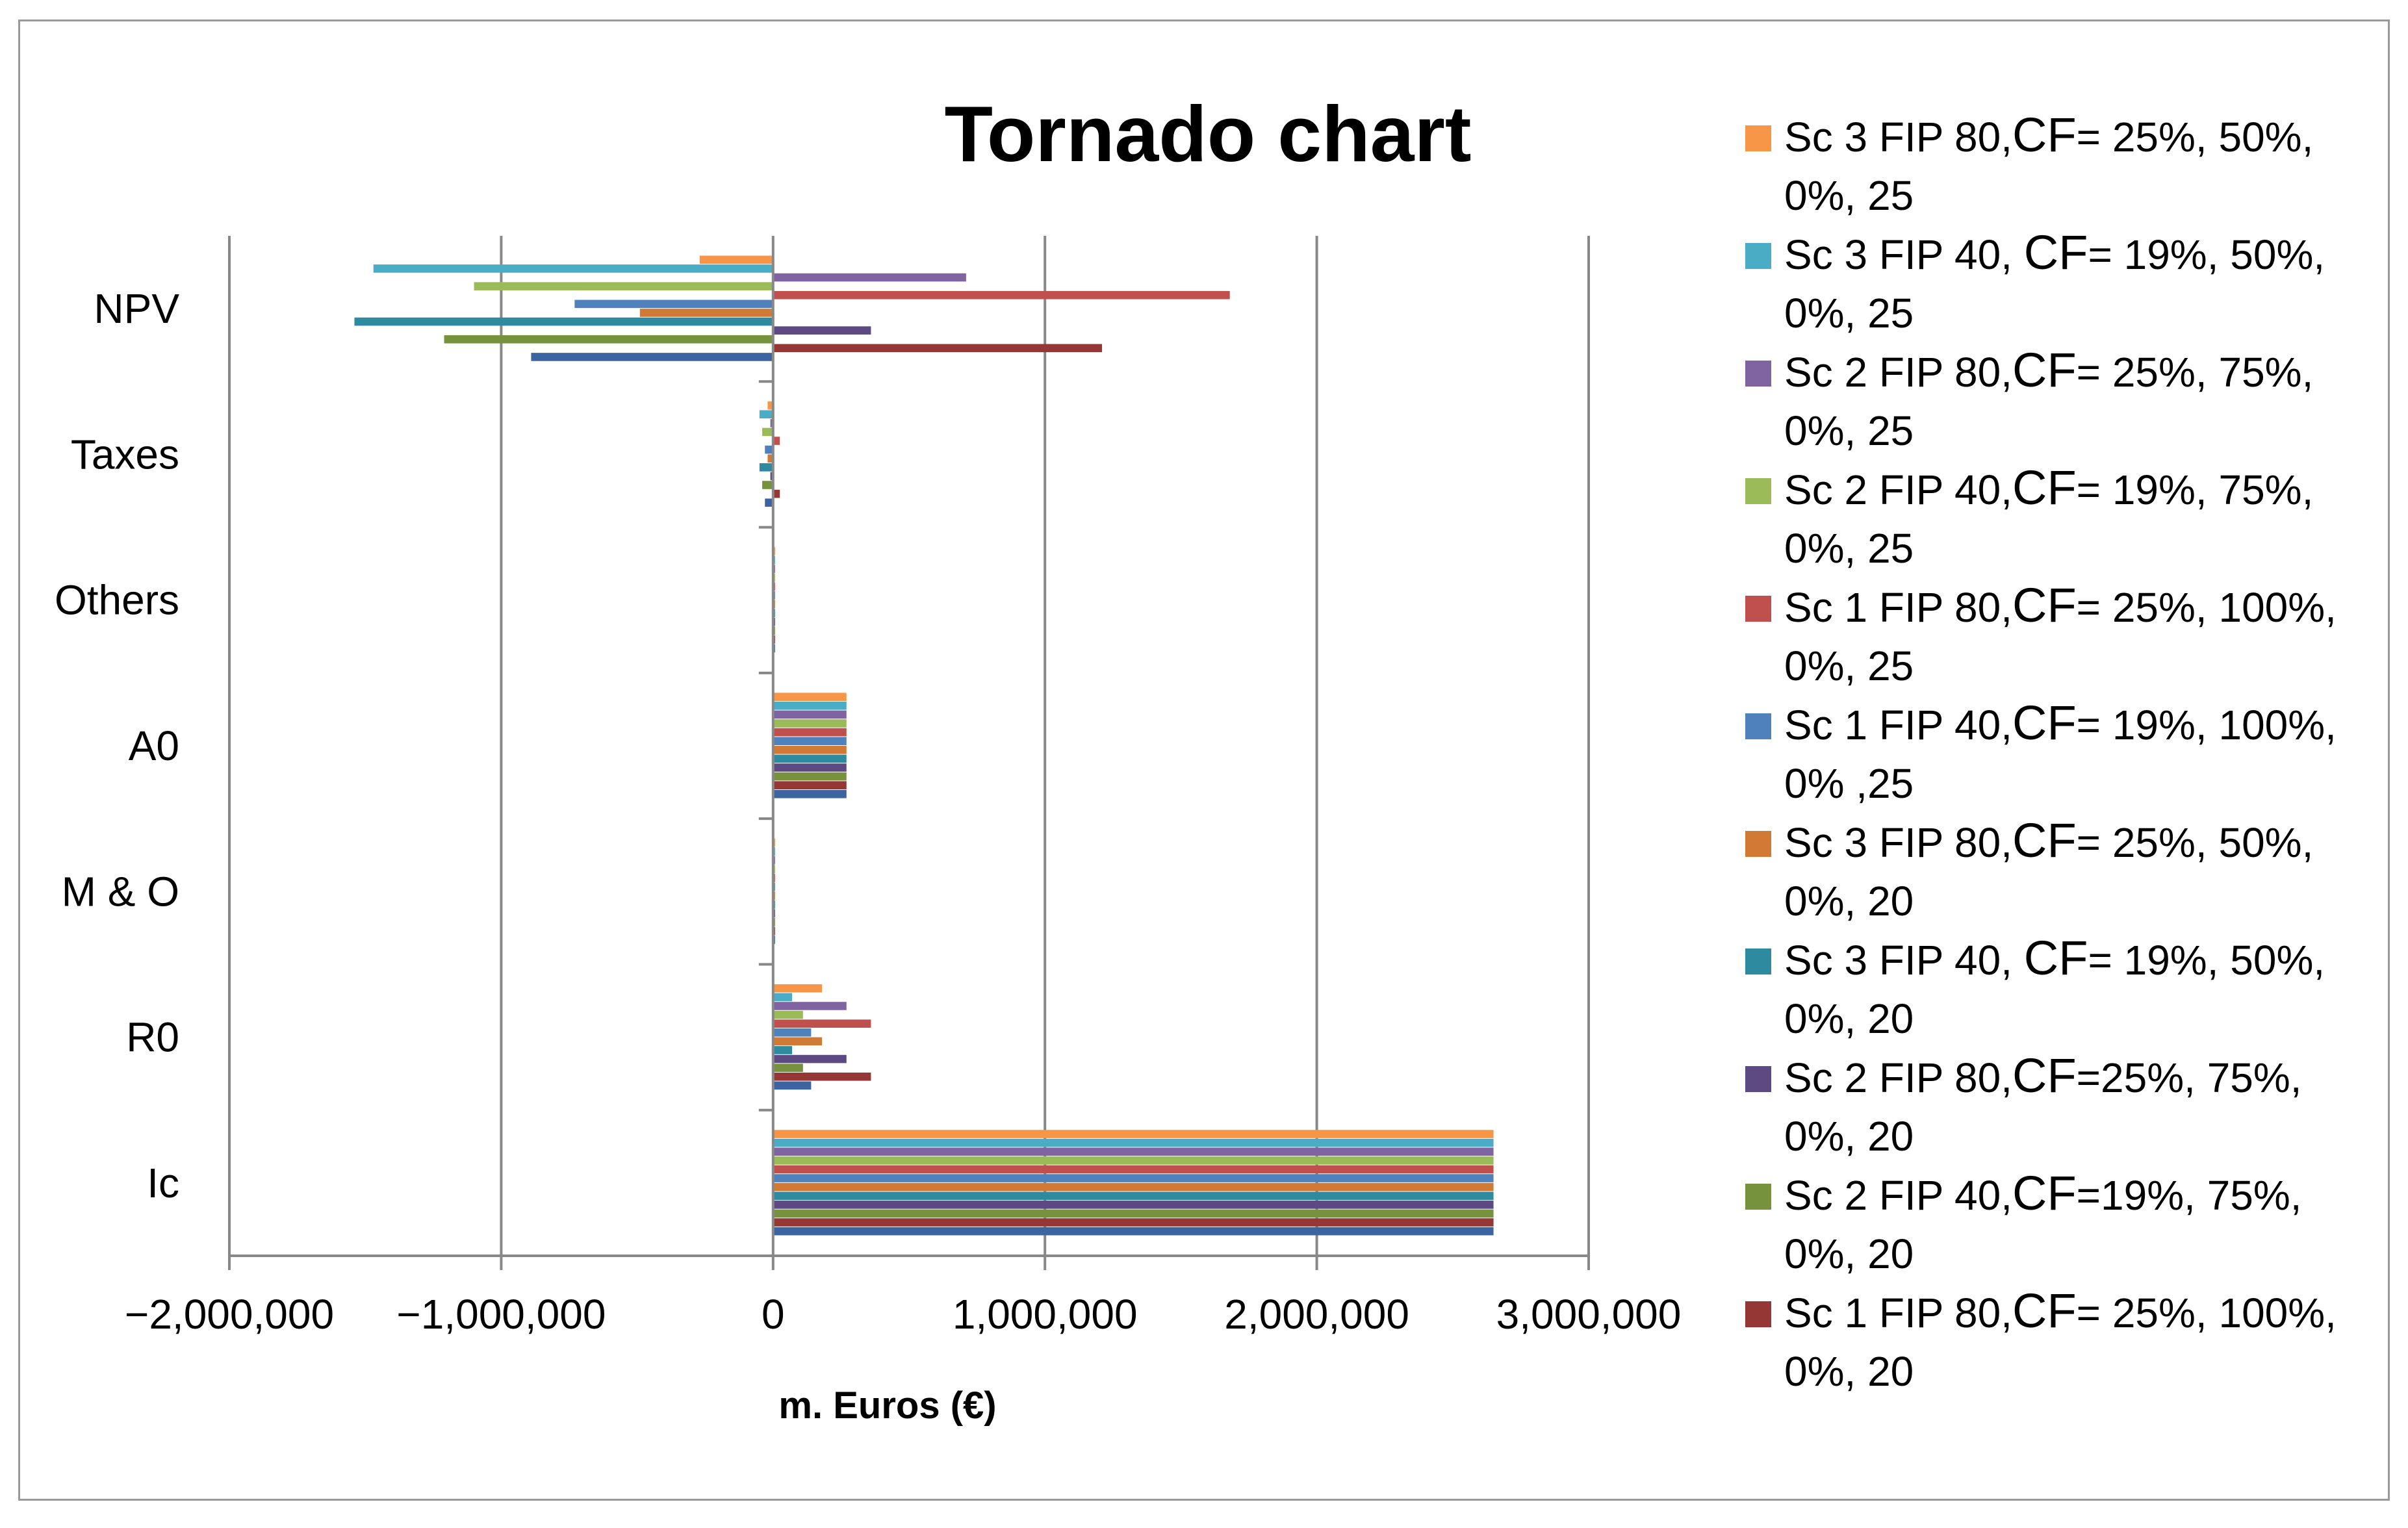 The width and height of the screenshot is (2408, 1528). I want to click on x-tick-label-1: −1,000,000, so click(501, 1314).